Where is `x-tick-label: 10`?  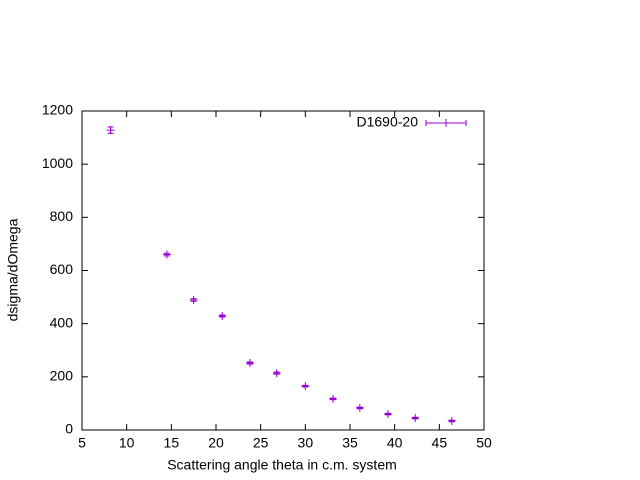 x-tick-label: 10 is located at coordinates (127, 443).